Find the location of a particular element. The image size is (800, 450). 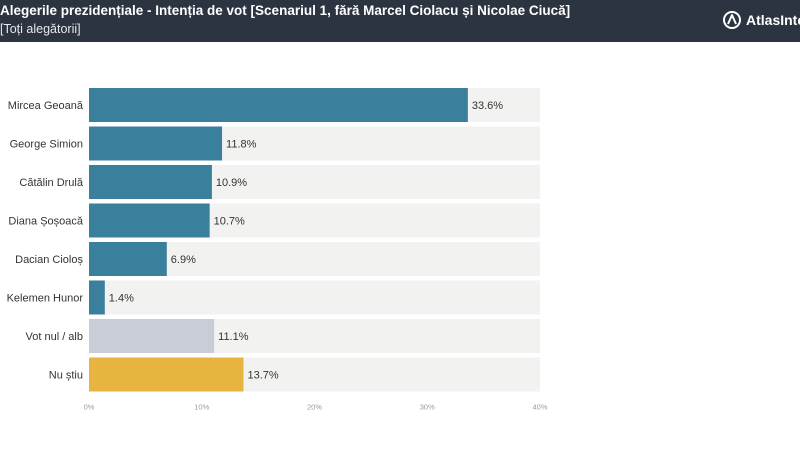

x-tick-label: 20% is located at coordinates (314, 407).